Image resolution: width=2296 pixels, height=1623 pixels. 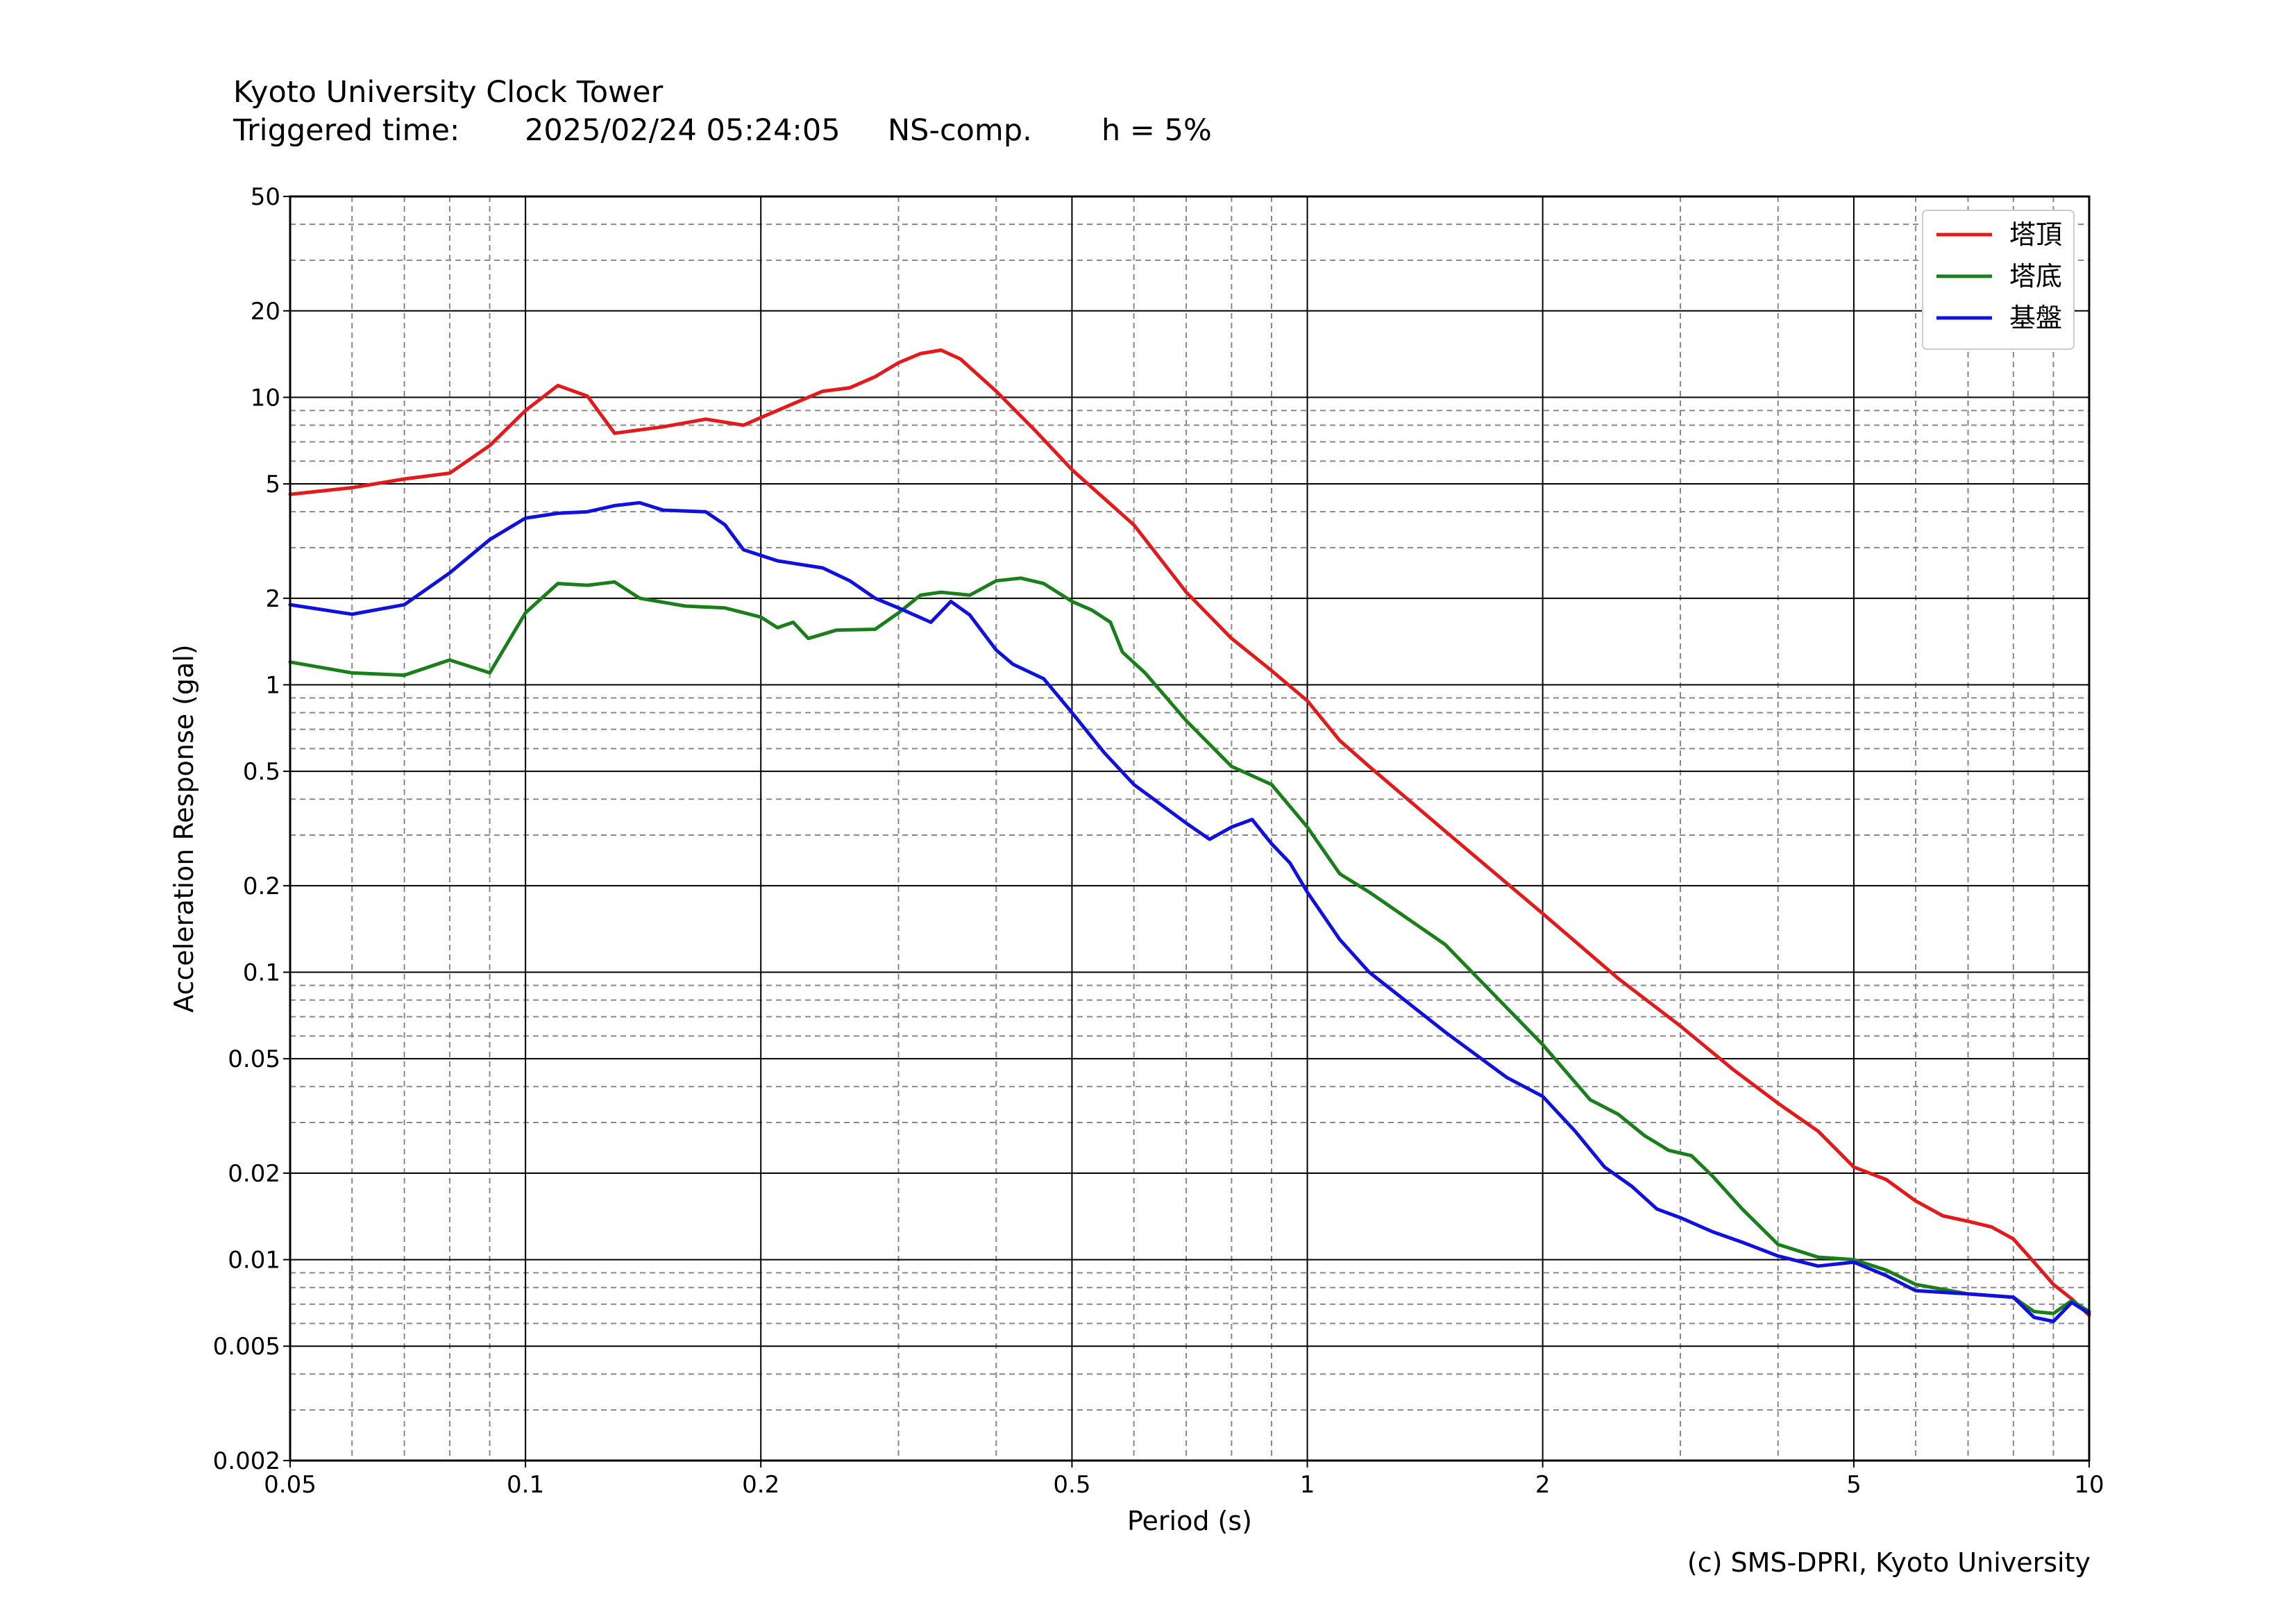 What do you see at coordinates (265, 197) in the screenshot?
I see `y-tick-label: 50` at bounding box center [265, 197].